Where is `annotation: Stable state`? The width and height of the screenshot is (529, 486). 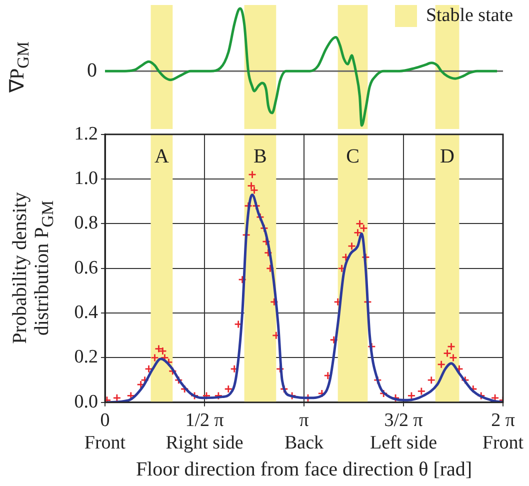 annotation: Stable state is located at coordinates (469, 16).